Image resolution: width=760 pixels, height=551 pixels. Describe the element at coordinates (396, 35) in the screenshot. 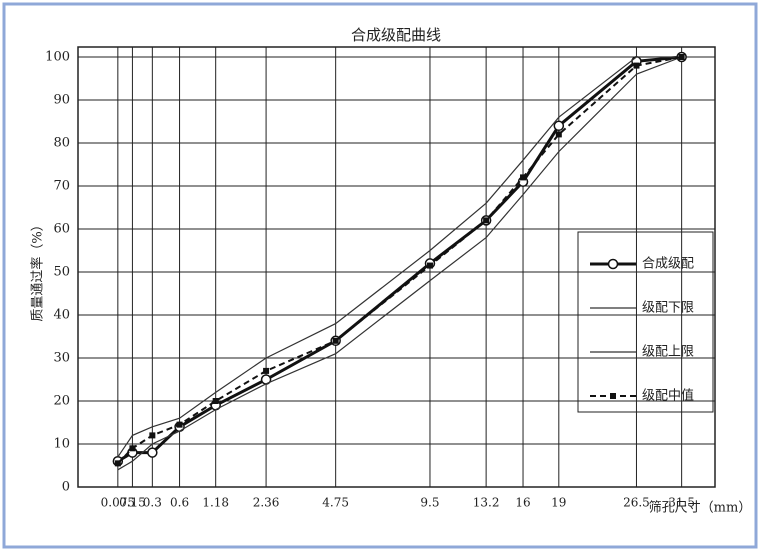

I see `chart-title: 合成级配曲线` at that location.